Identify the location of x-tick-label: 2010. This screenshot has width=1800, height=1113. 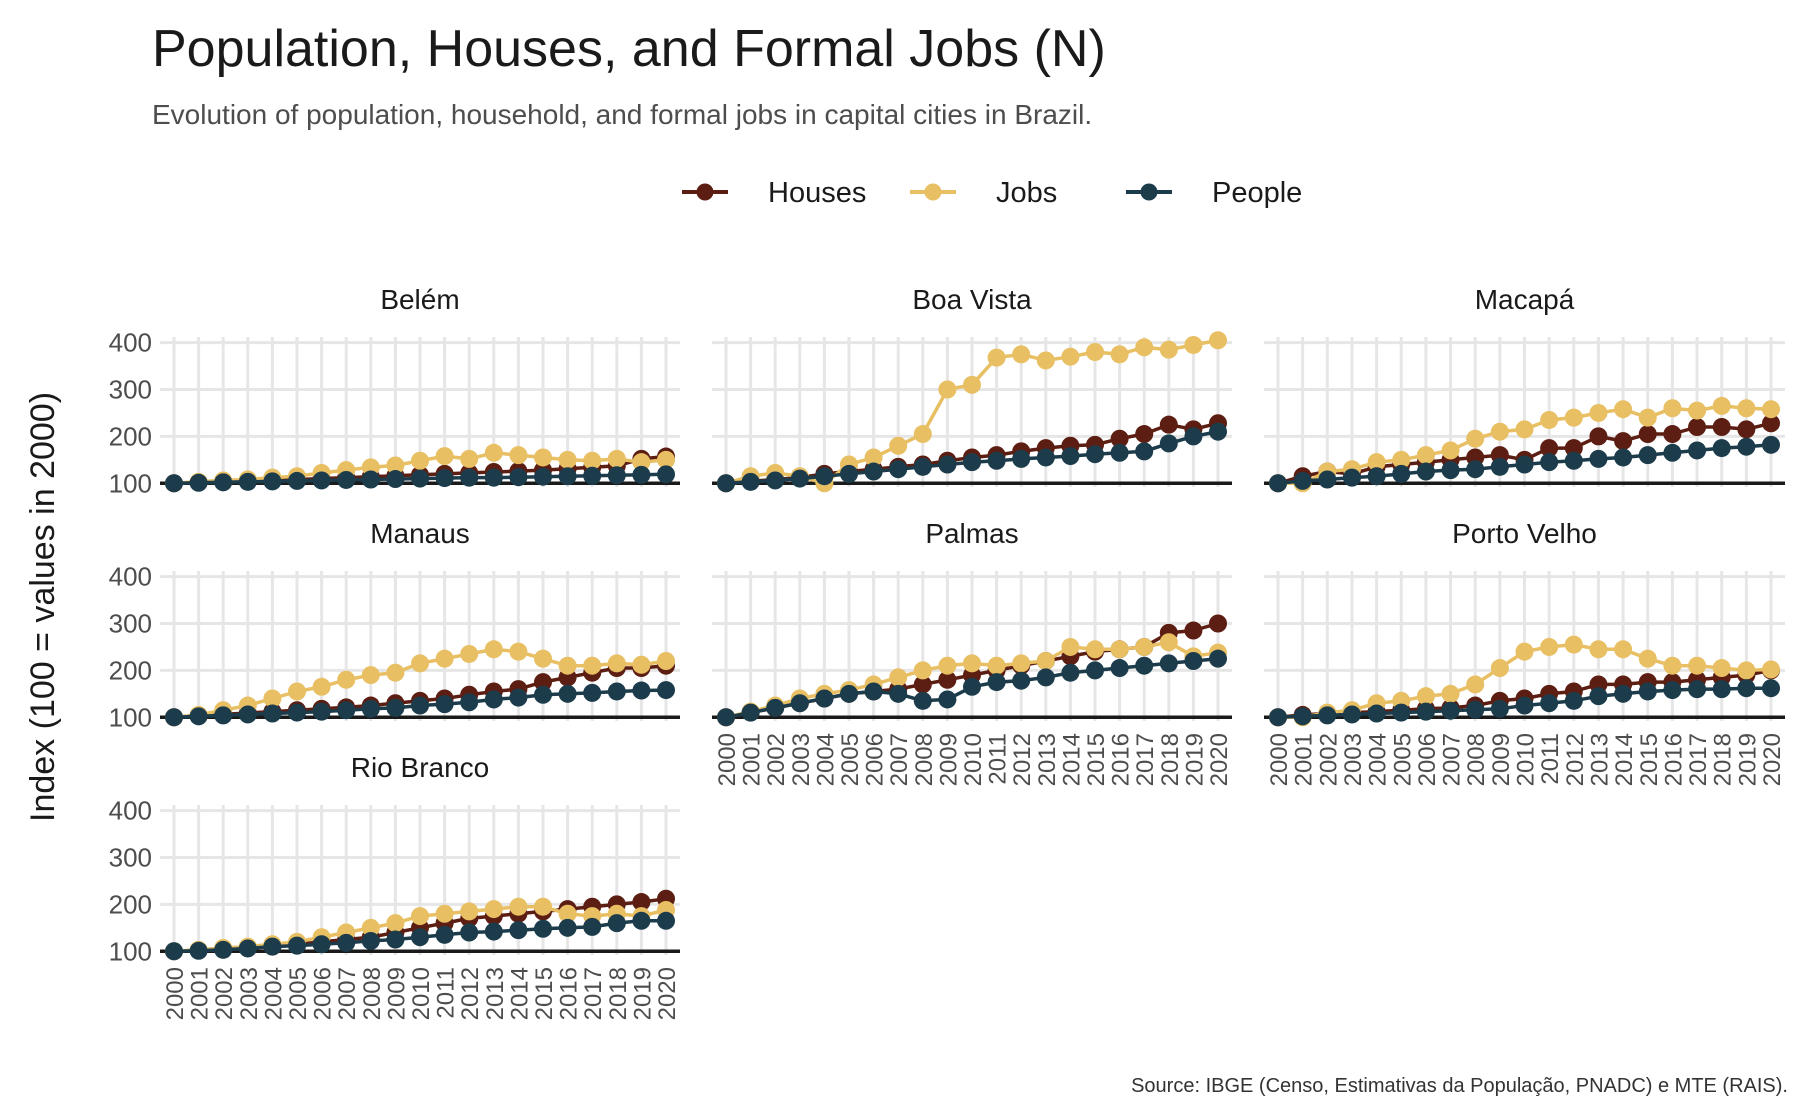
(973, 759).